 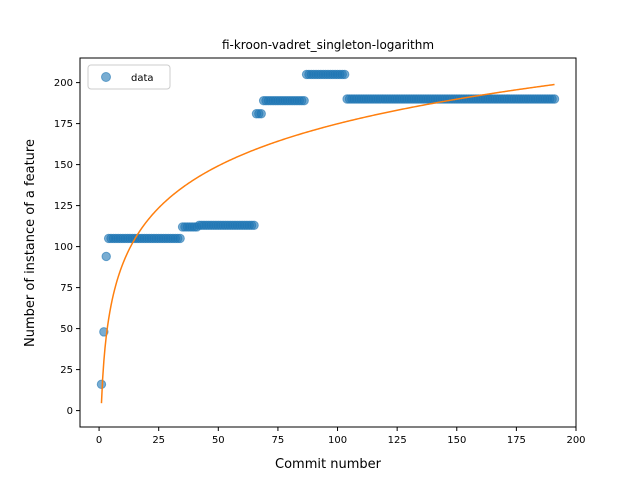 I want to click on x-tick-label: 150, so click(x=456, y=440).